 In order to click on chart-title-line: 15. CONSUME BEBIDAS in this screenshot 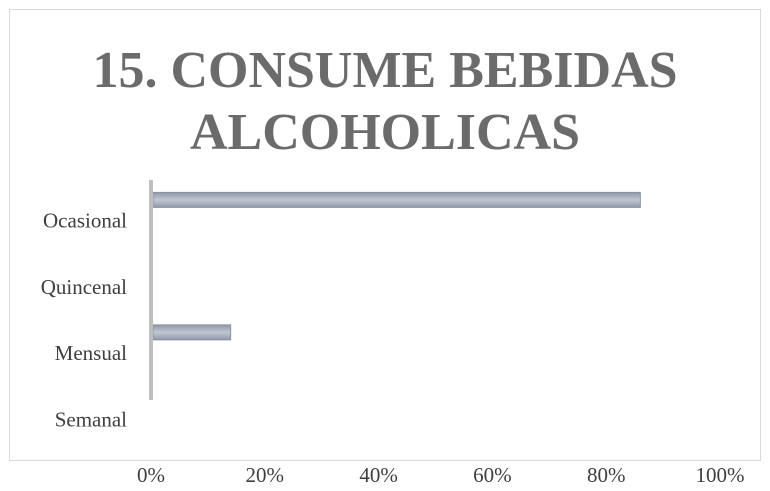, I will do `click(385, 70)`.